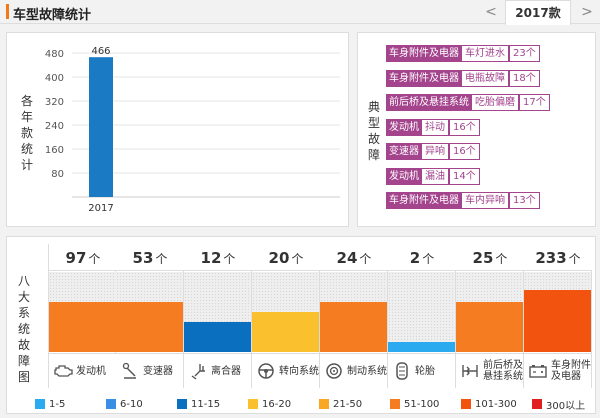 This screenshot has width=600, height=418. I want to click on system-count: 25 个, so click(490, 257).